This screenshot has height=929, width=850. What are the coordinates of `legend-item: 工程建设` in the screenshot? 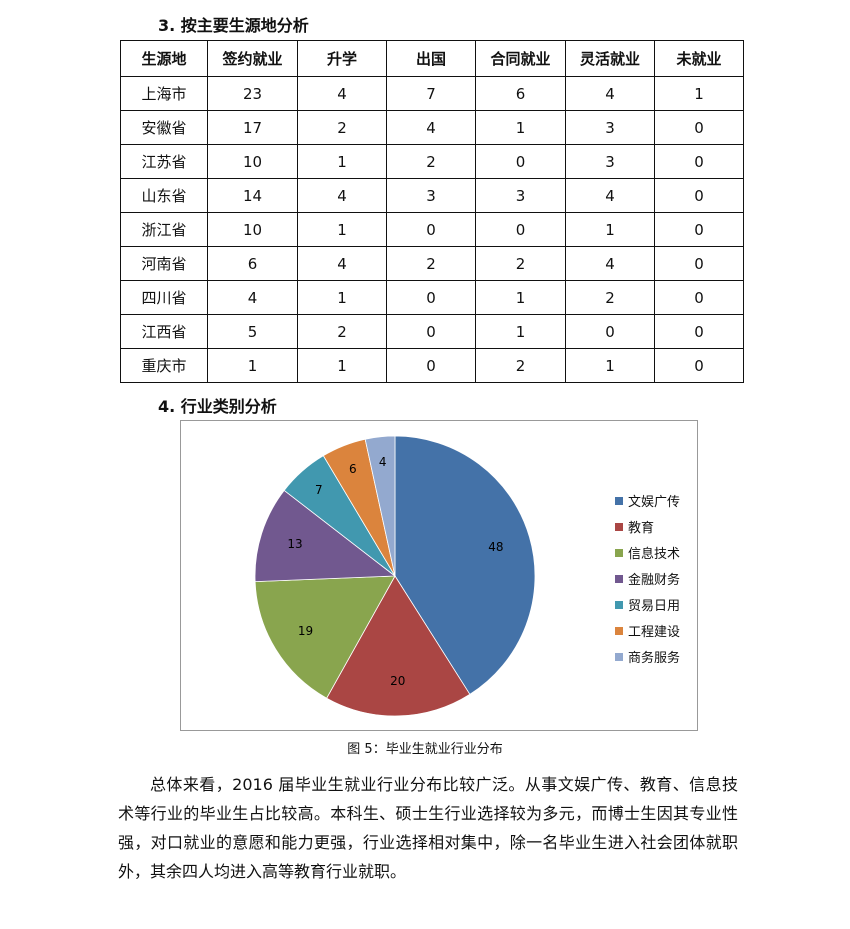 It's located at (647, 630).